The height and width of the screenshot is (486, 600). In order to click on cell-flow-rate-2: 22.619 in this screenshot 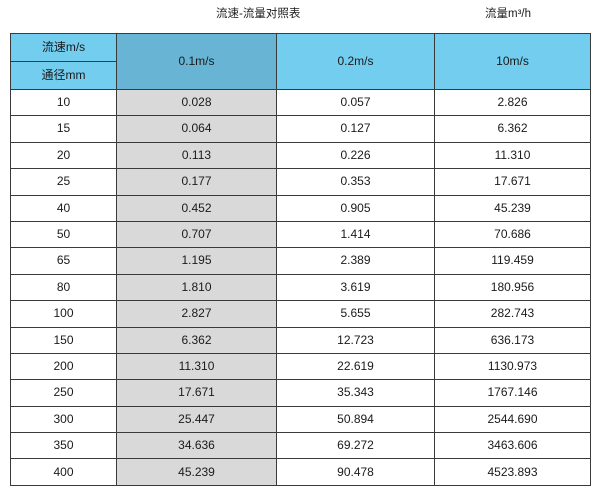, I will do `click(355, 366)`.